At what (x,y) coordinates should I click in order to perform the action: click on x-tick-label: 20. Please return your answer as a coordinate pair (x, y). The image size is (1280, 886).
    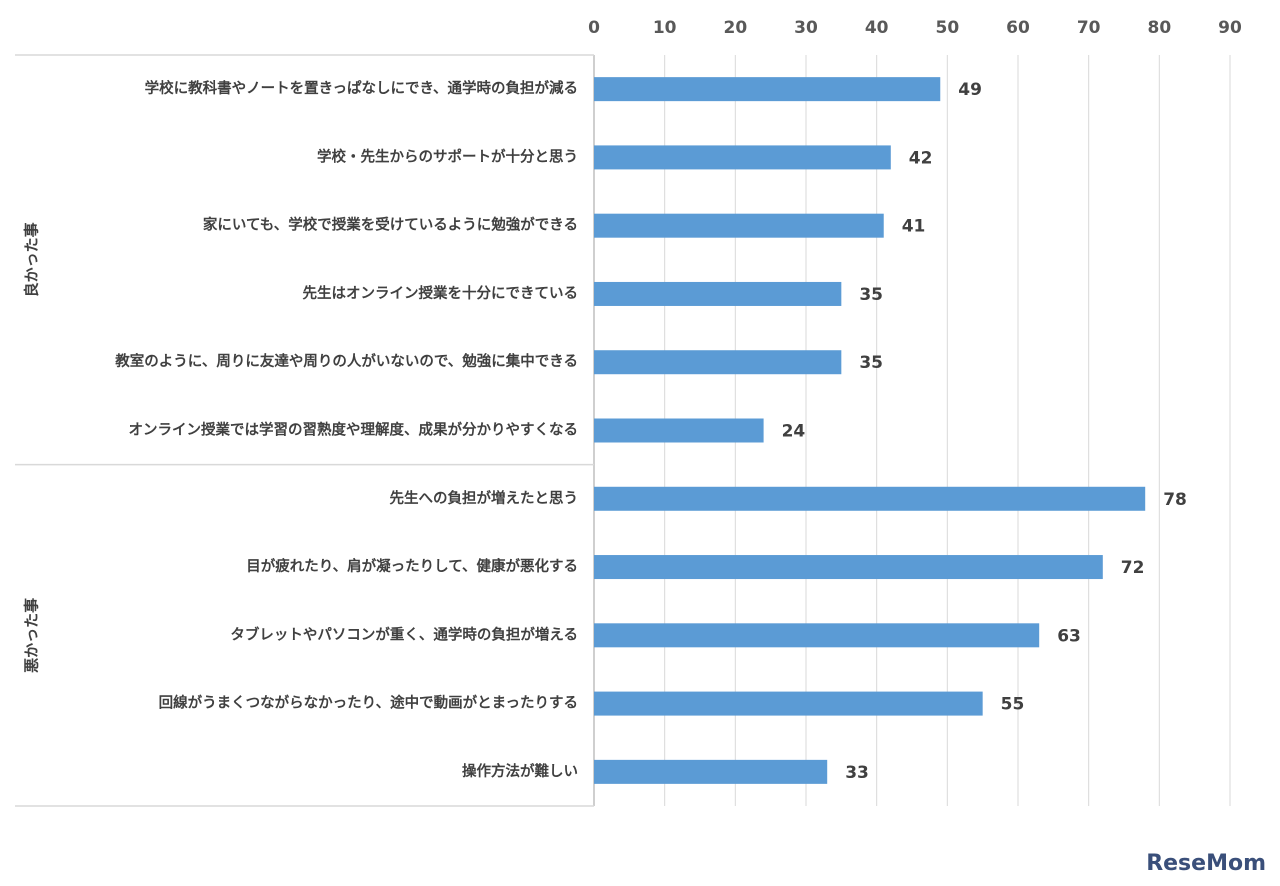
    Looking at the image, I should click on (735, 28).